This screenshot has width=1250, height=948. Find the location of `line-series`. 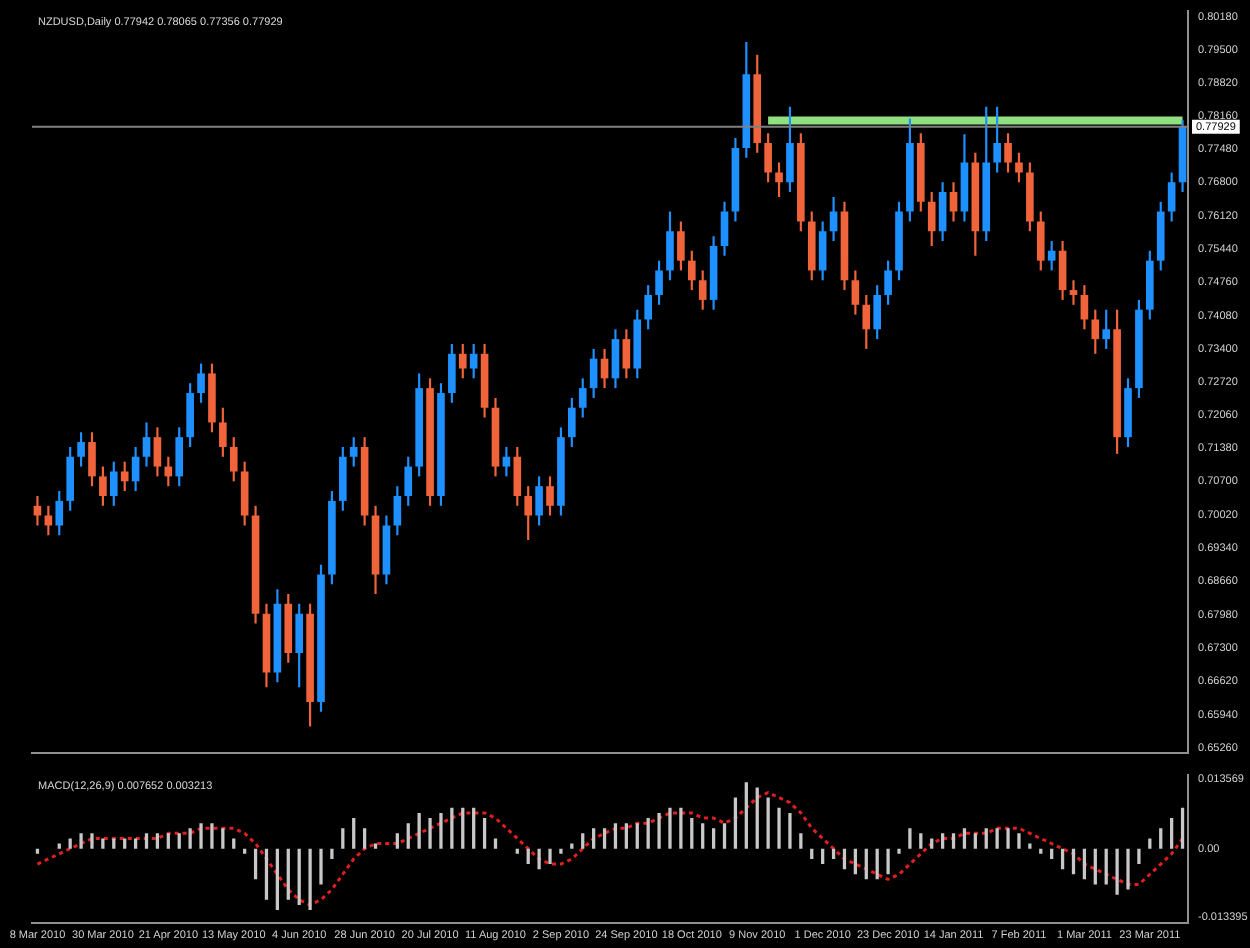

line-series is located at coordinates (610, 848).